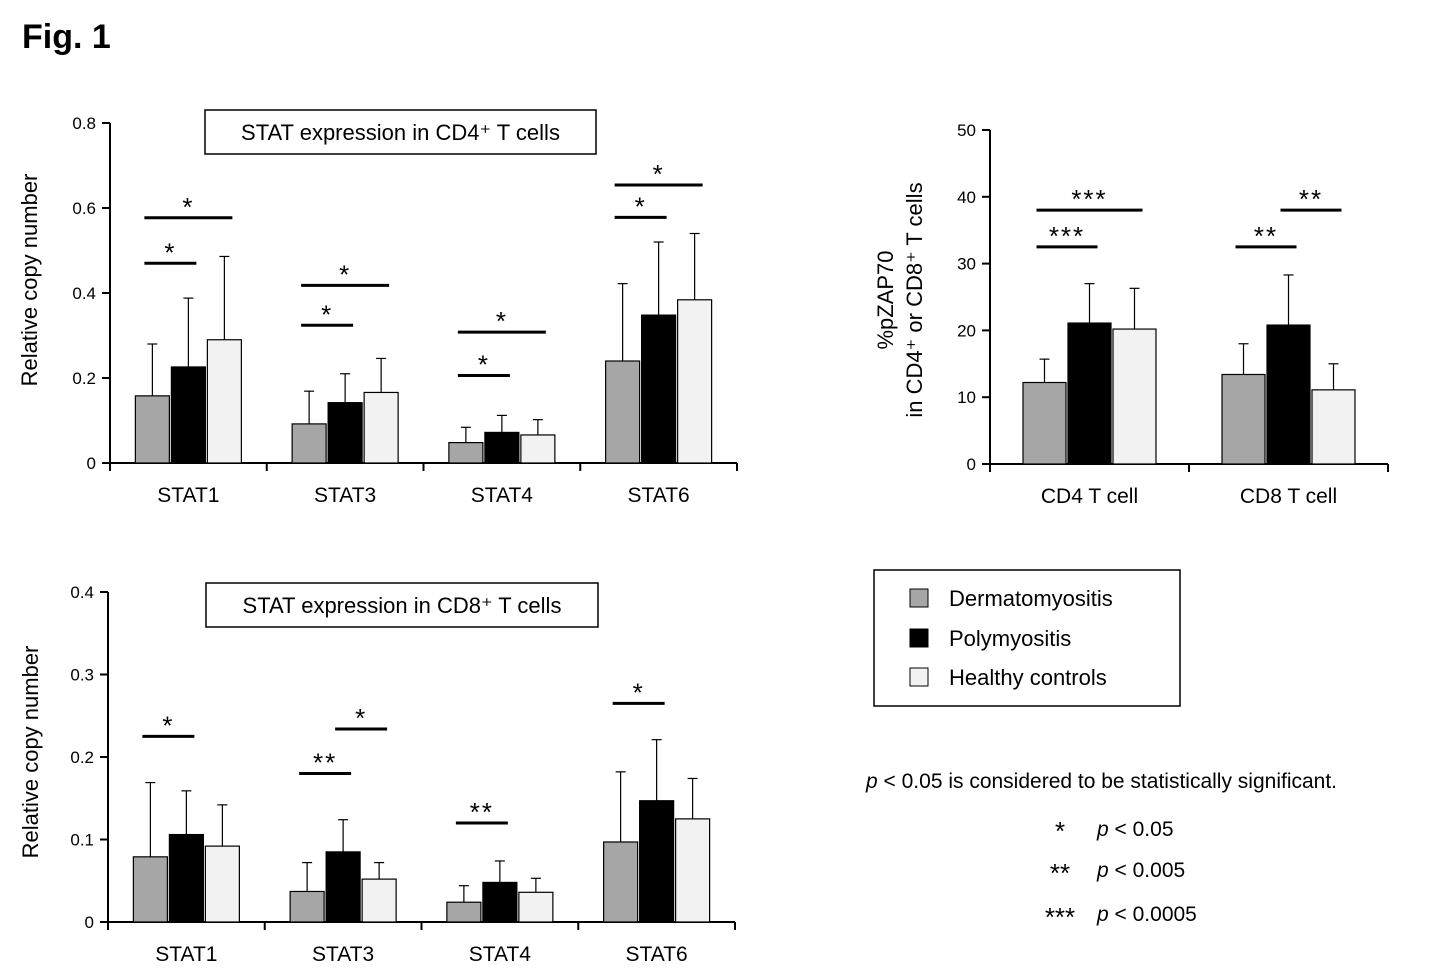 The image size is (1448, 979). Describe the element at coordinates (1288, 496) in the screenshot. I see `x-category-label-cd8-t-cell: CD8 T cell` at that location.